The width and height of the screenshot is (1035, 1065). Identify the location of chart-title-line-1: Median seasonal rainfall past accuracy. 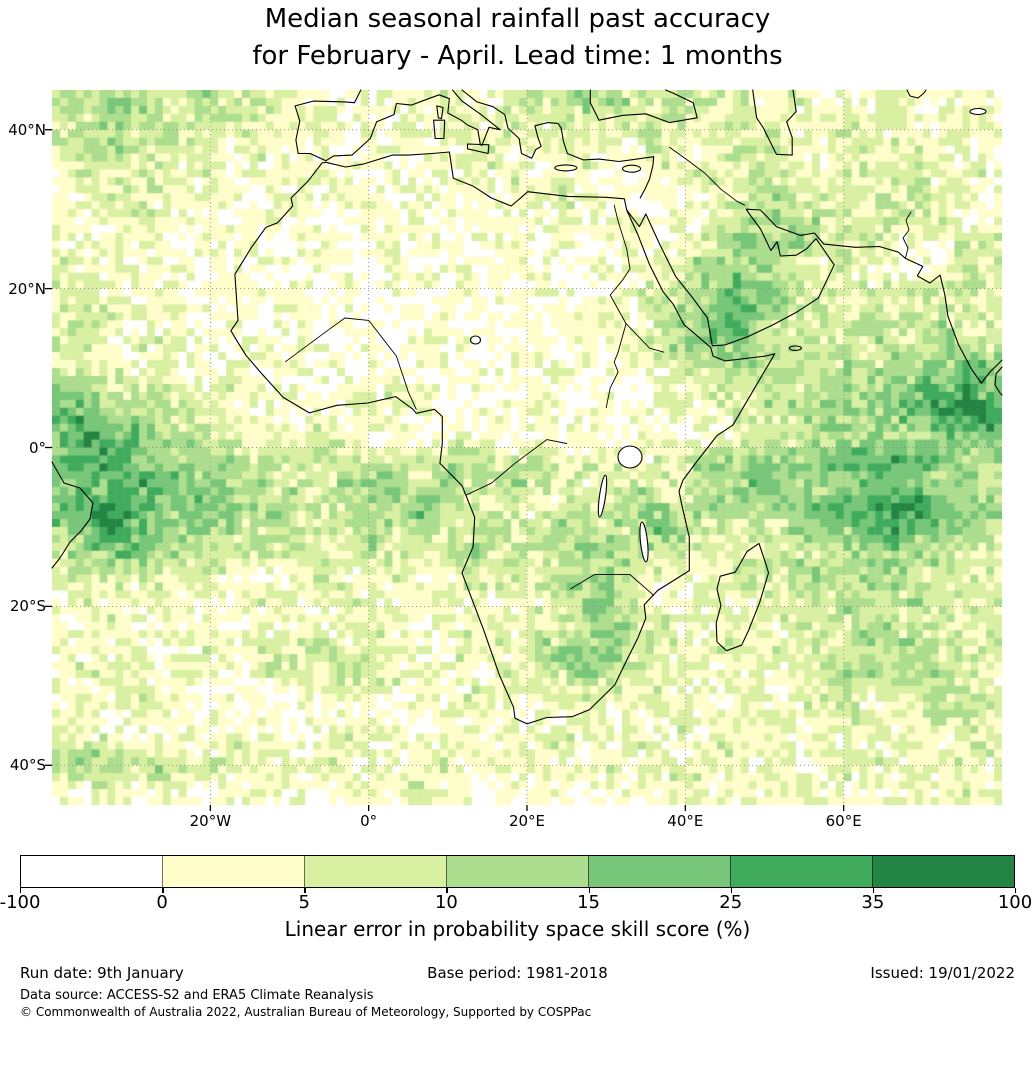
(517, 19).